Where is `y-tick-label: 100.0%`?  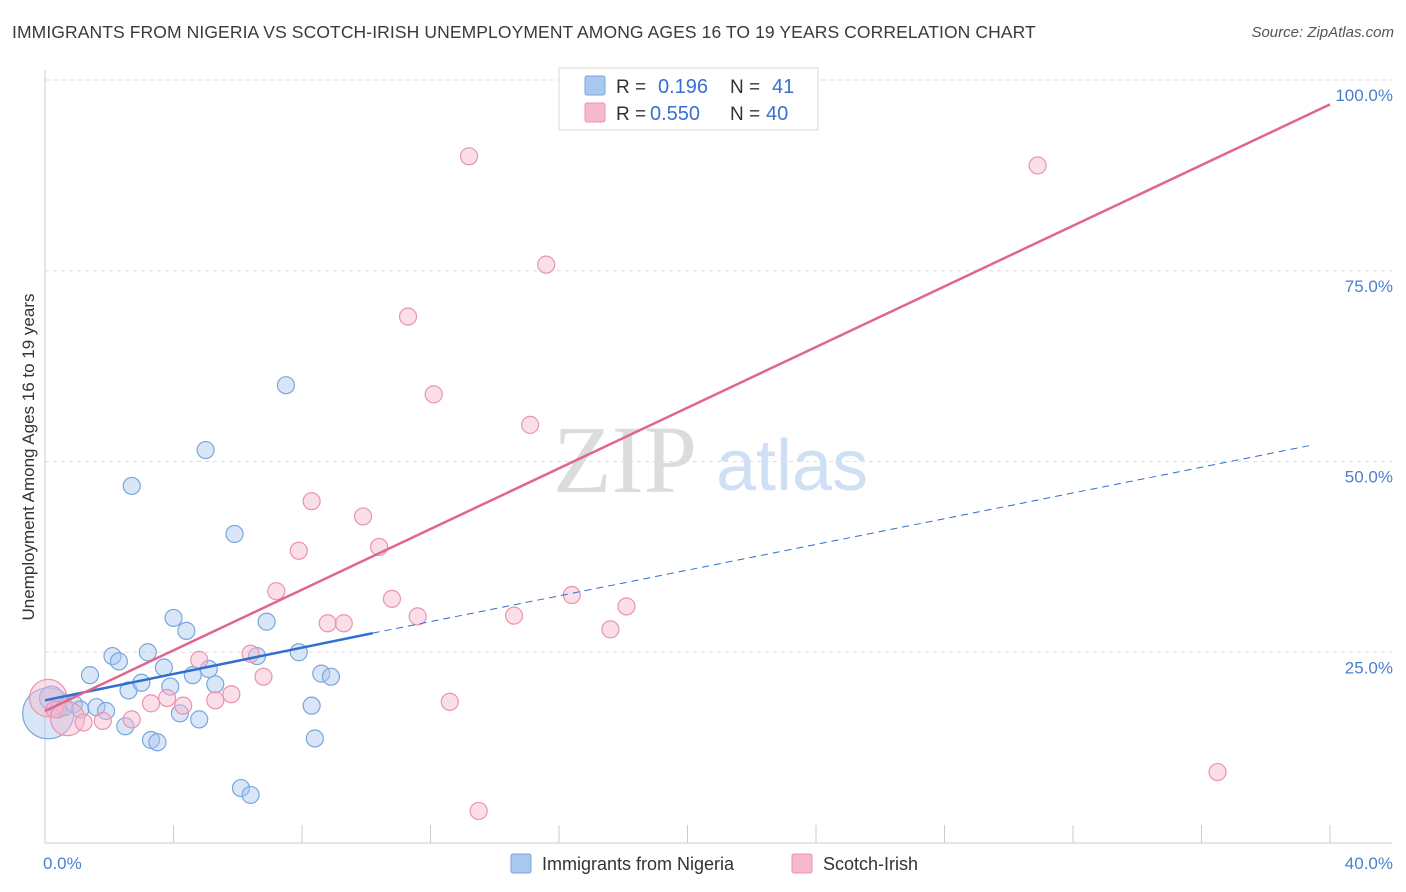
y-tick-label: 100.0% is located at coordinates (1364, 95).